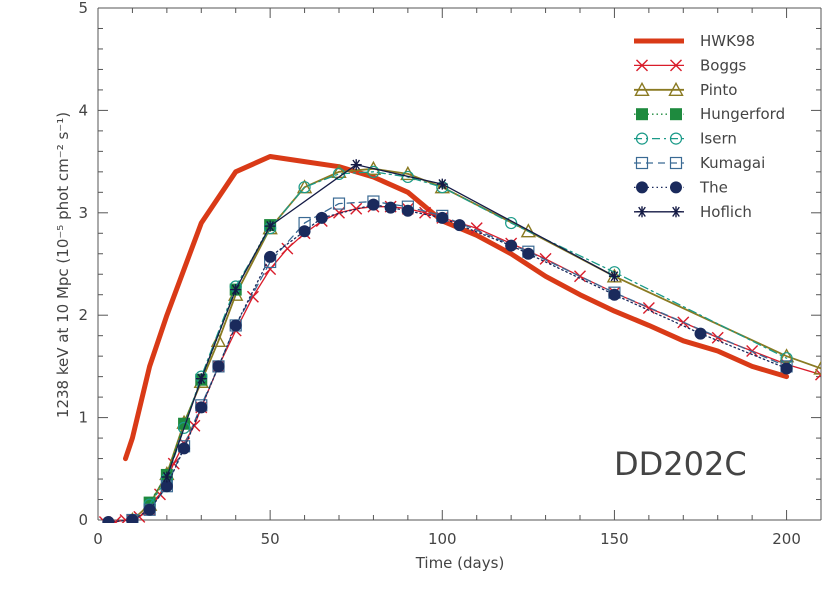 The height and width of the screenshot is (593, 830). I want to click on x-tick-label: 200, so click(786, 539).